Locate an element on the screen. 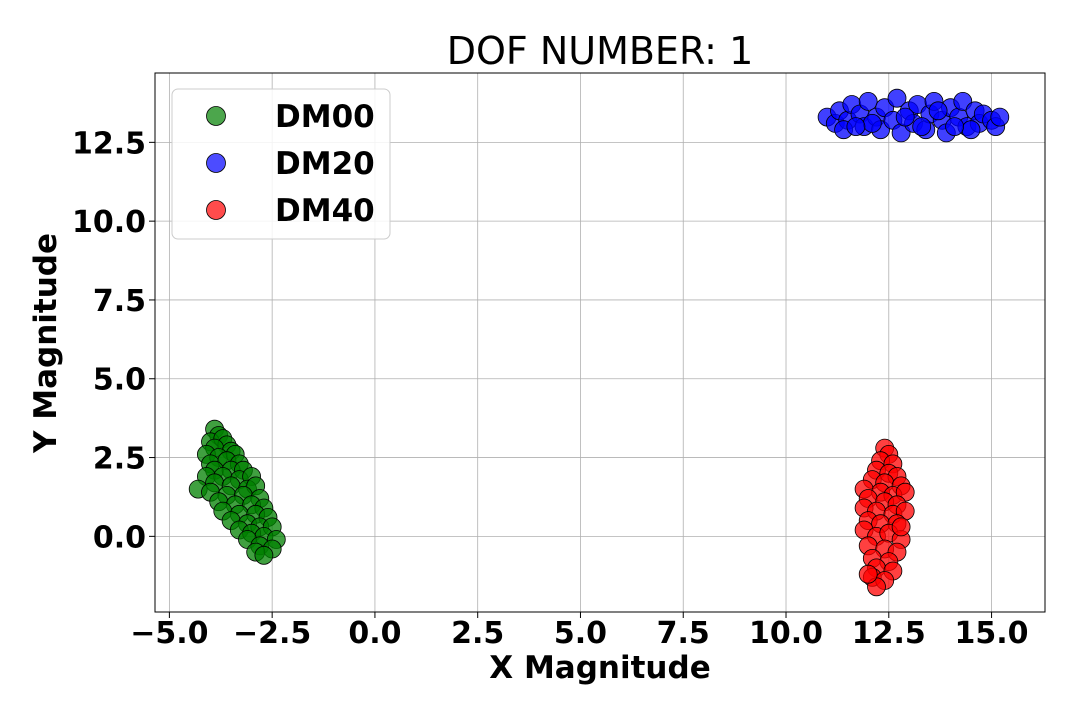 The height and width of the screenshot is (720, 1080). x-tick-label: 2.5 is located at coordinates (477, 633).